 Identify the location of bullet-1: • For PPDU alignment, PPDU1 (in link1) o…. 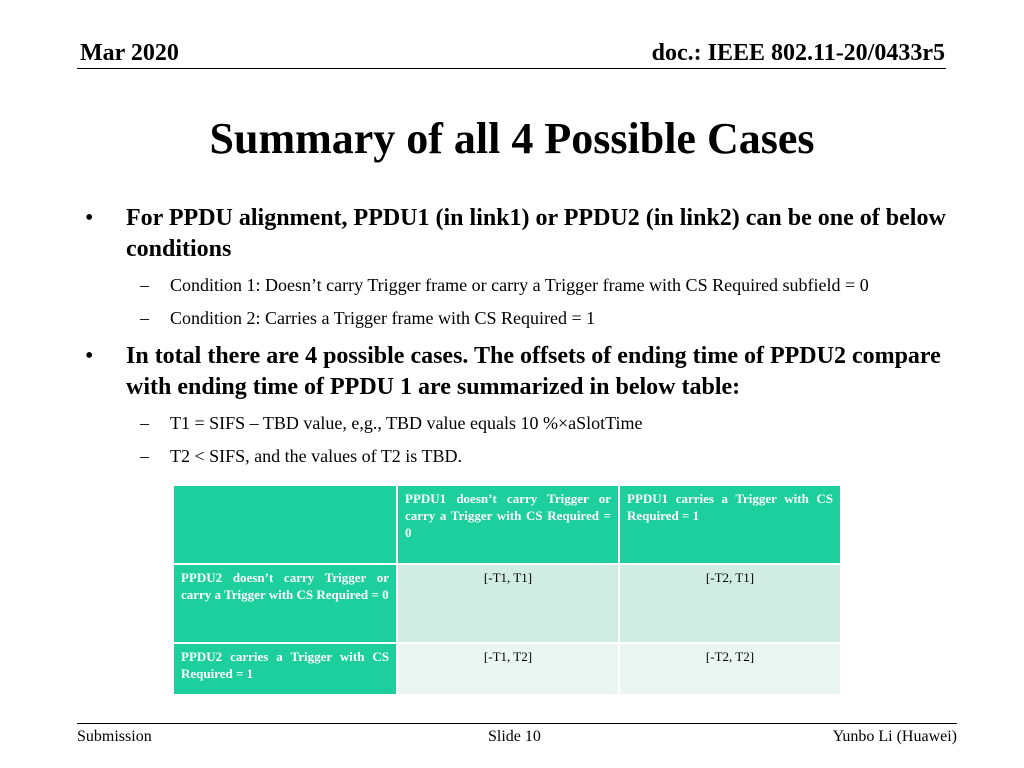
(525, 234).